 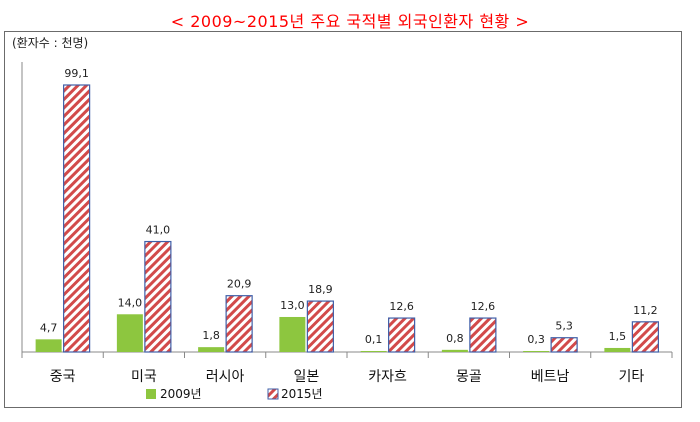 What do you see at coordinates (302, 394) in the screenshot?
I see `legend-label-2015: 2015년` at bounding box center [302, 394].